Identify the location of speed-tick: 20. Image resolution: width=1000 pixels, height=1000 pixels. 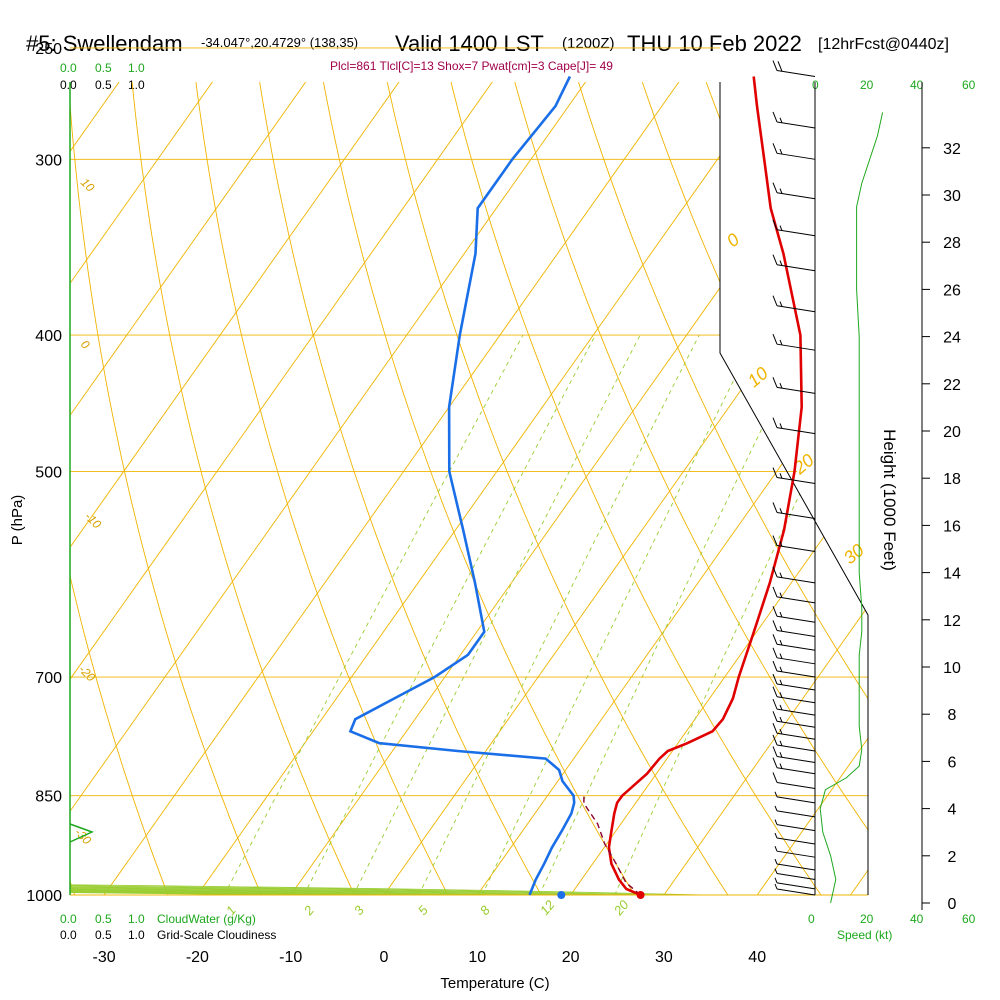
(867, 85).